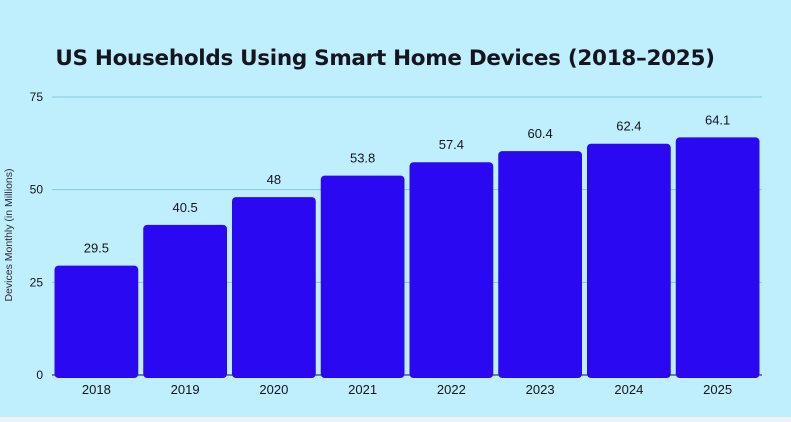 This screenshot has height=422, width=791. What do you see at coordinates (96, 389) in the screenshot?
I see `x-tick-label: 2018` at bounding box center [96, 389].